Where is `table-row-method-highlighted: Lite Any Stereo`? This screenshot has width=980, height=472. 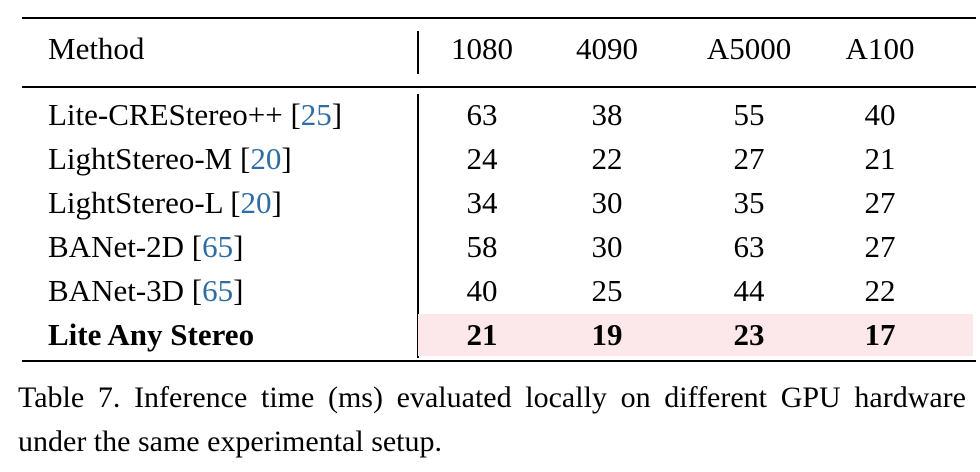
table-row-method-highlighted: Lite Any Stereo is located at coordinates (151, 334).